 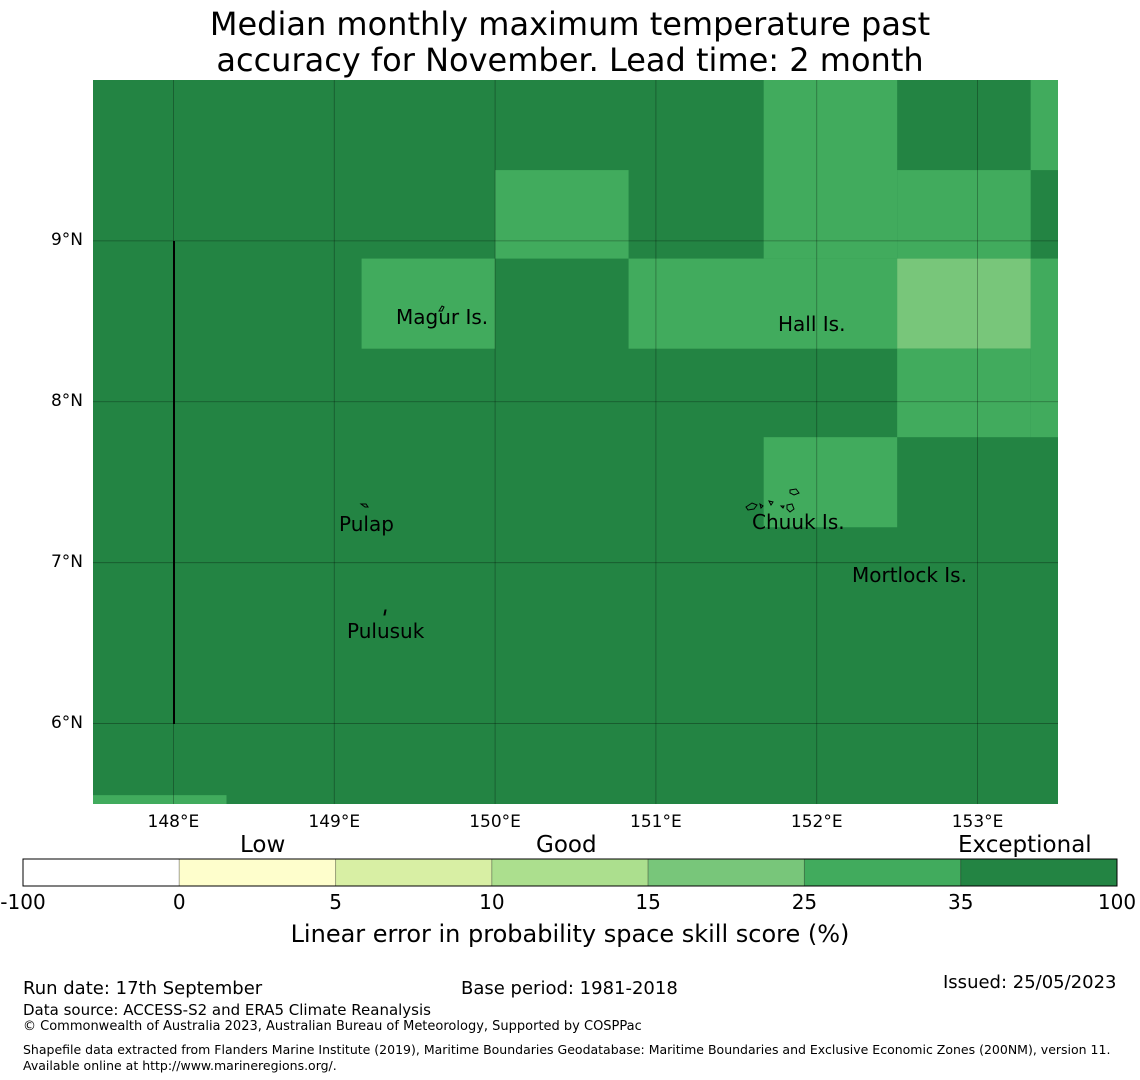 What do you see at coordinates (66, 239) in the screenshot?
I see `lat-tick-label: 9°N` at bounding box center [66, 239].